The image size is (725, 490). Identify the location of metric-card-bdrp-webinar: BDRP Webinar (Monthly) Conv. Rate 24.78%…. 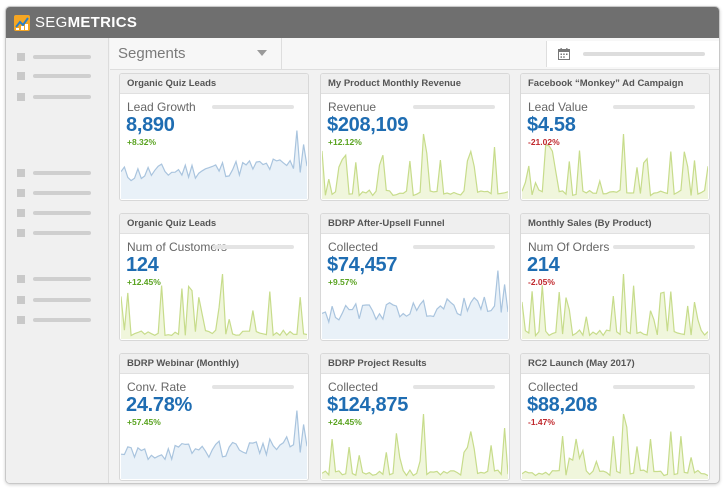
(214, 417).